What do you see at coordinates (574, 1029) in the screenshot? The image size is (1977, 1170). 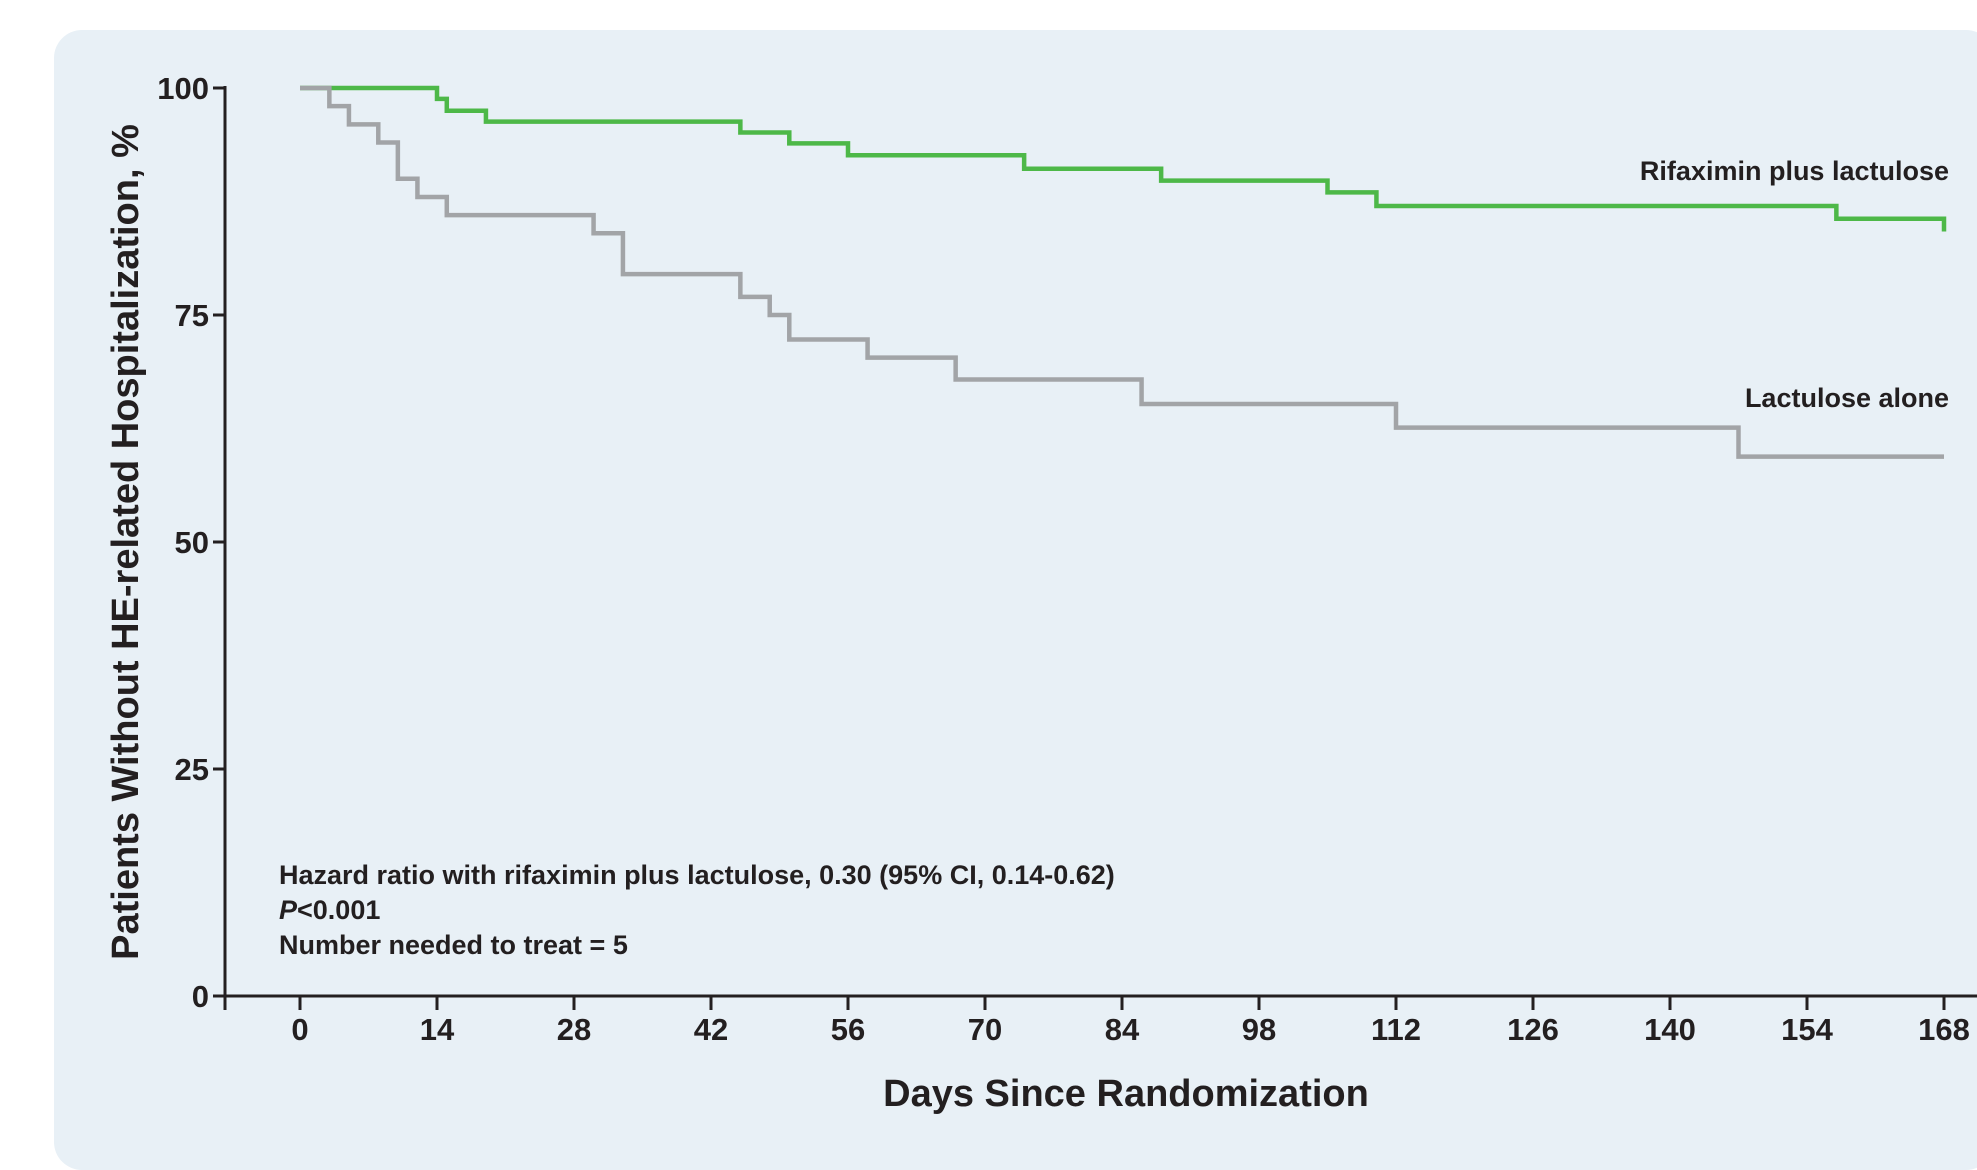 I see `x-tick-label: 28` at bounding box center [574, 1029].